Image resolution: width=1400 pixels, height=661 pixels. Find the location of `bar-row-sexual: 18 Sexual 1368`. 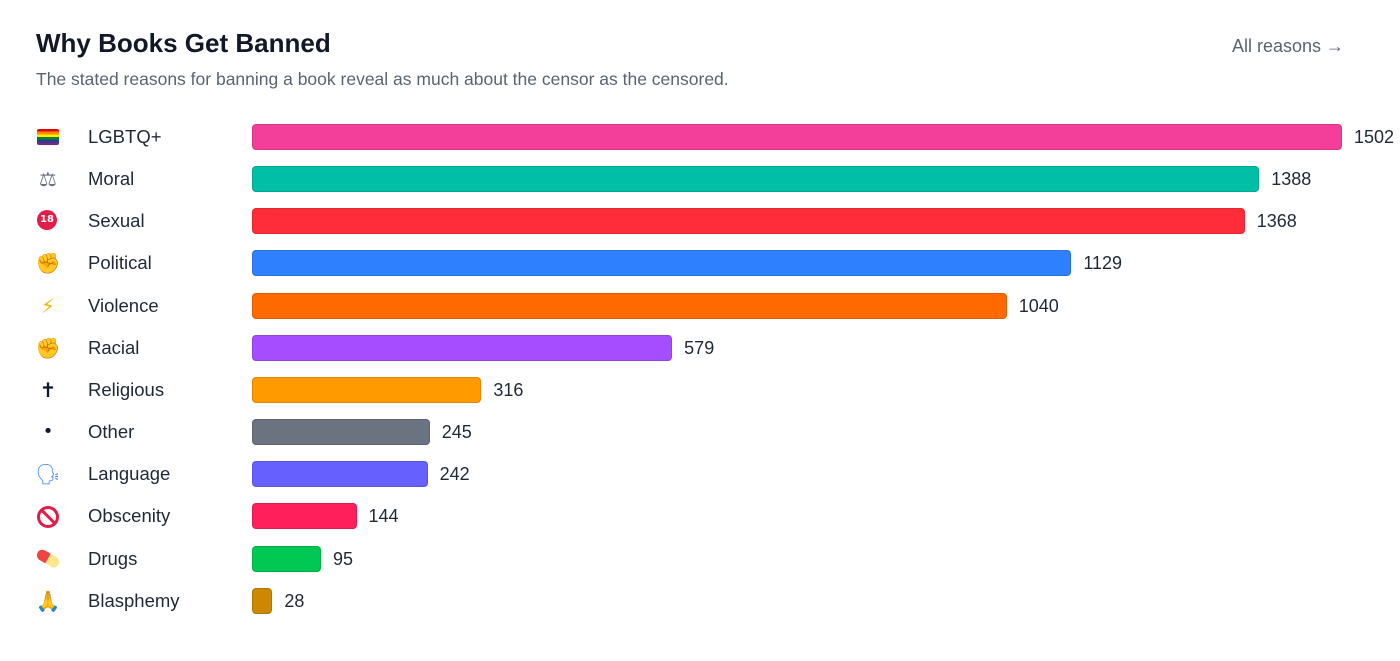

bar-row-sexual: 18 Sexual 1368 is located at coordinates (700, 221).